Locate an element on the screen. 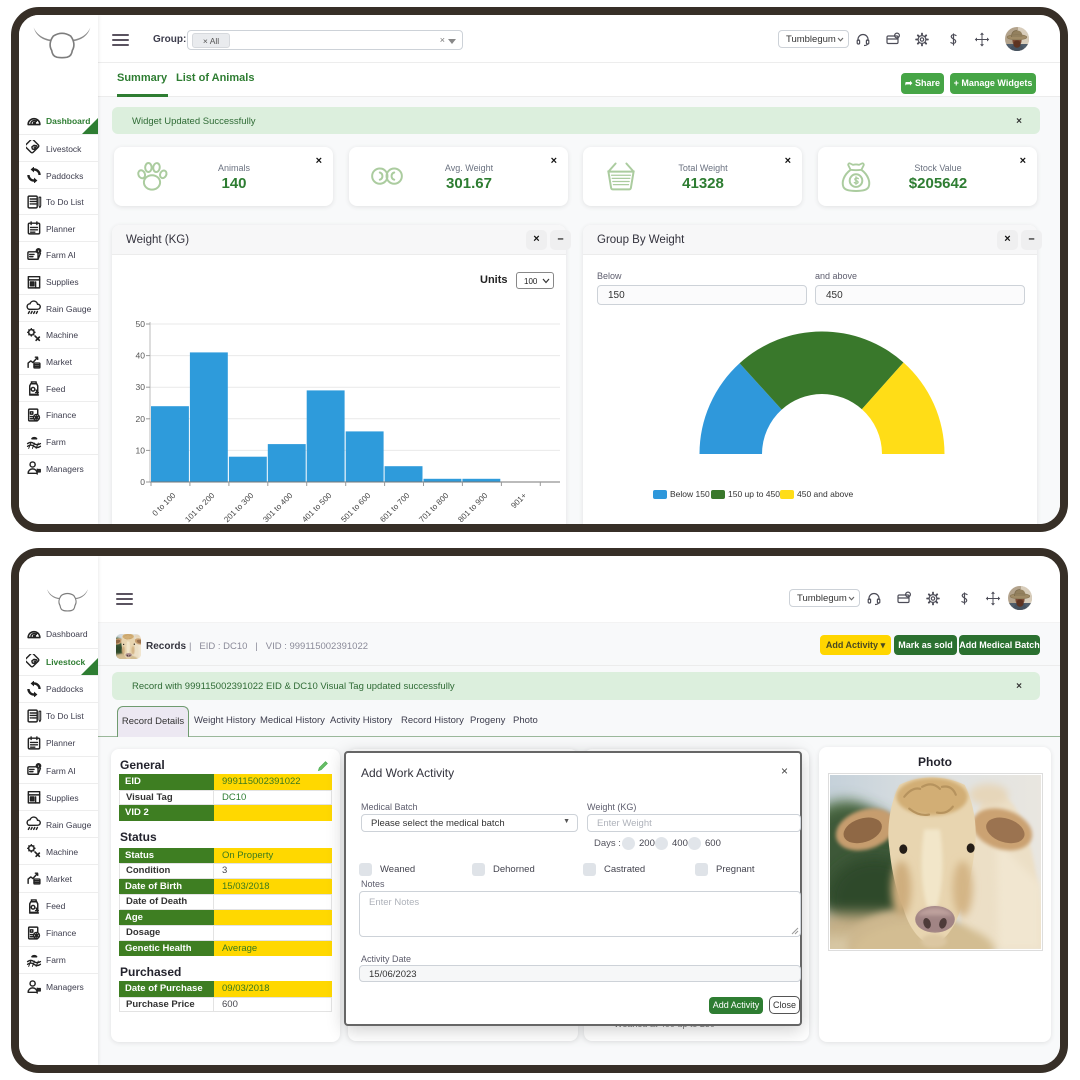 Image resolution: width=1080 pixels, height=1080 pixels. svg-text: 20 is located at coordinates (141, 419).